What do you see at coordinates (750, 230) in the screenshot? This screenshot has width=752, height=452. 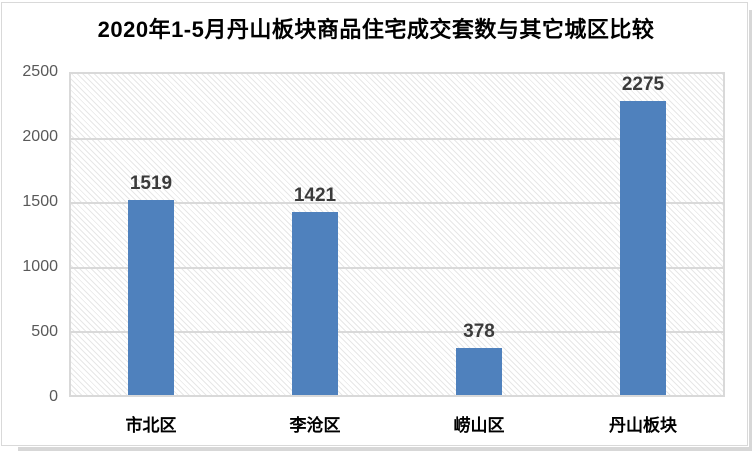 I see `frame-shadow-right` at bounding box center [750, 230].